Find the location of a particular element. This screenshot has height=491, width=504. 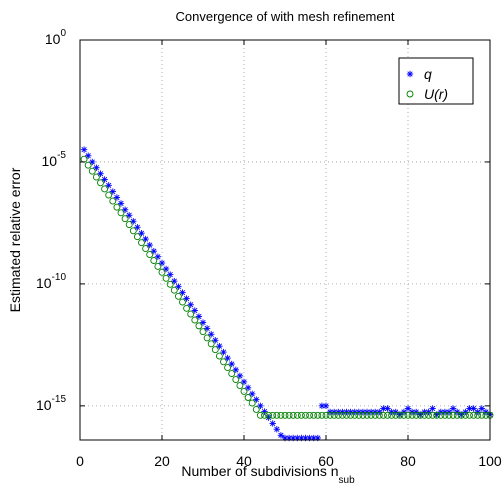

y-tick-label: 10-5 is located at coordinates (54, 159).